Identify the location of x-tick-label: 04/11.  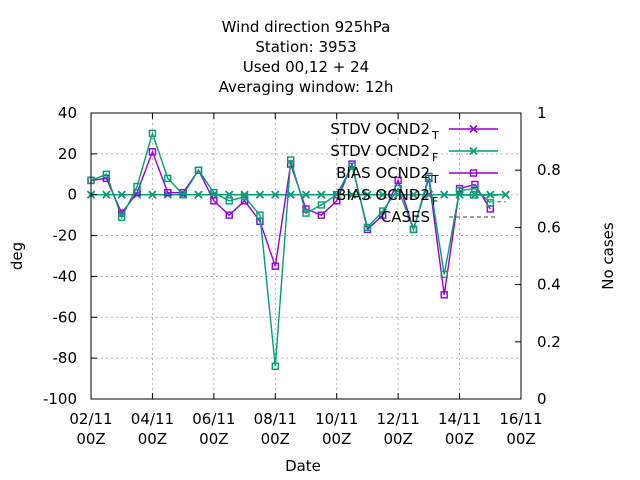
(152, 419).